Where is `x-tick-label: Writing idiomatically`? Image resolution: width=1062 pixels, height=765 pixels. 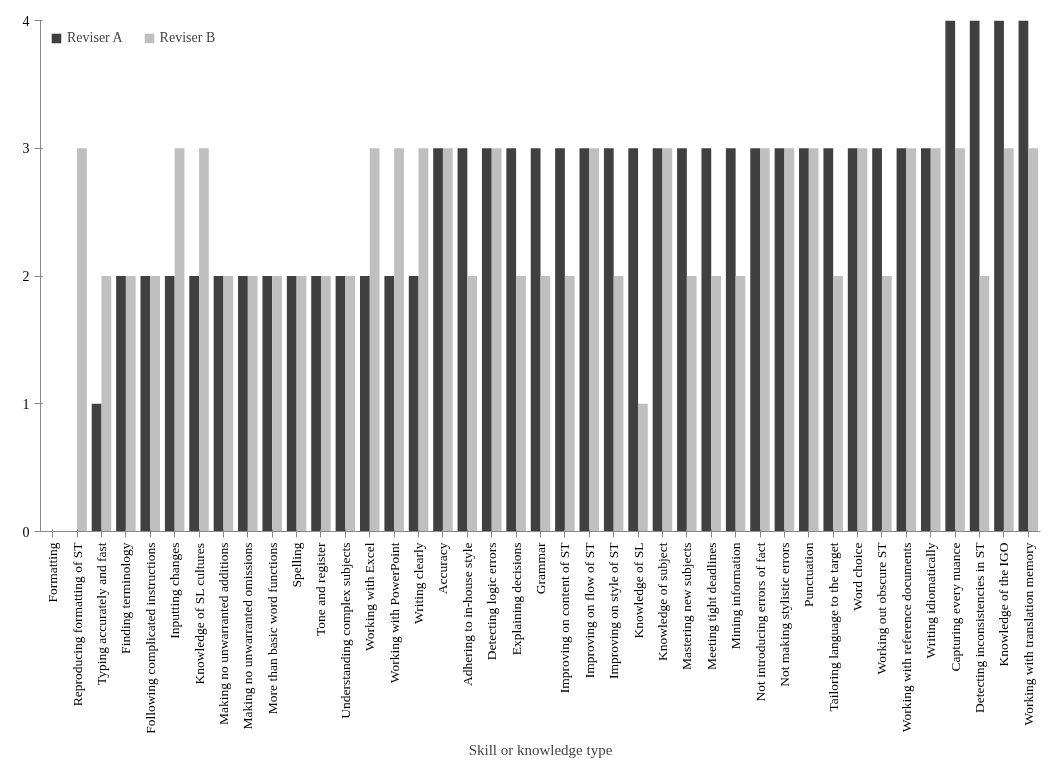
x-tick-label: Writing idiomatically is located at coordinates (931, 600).